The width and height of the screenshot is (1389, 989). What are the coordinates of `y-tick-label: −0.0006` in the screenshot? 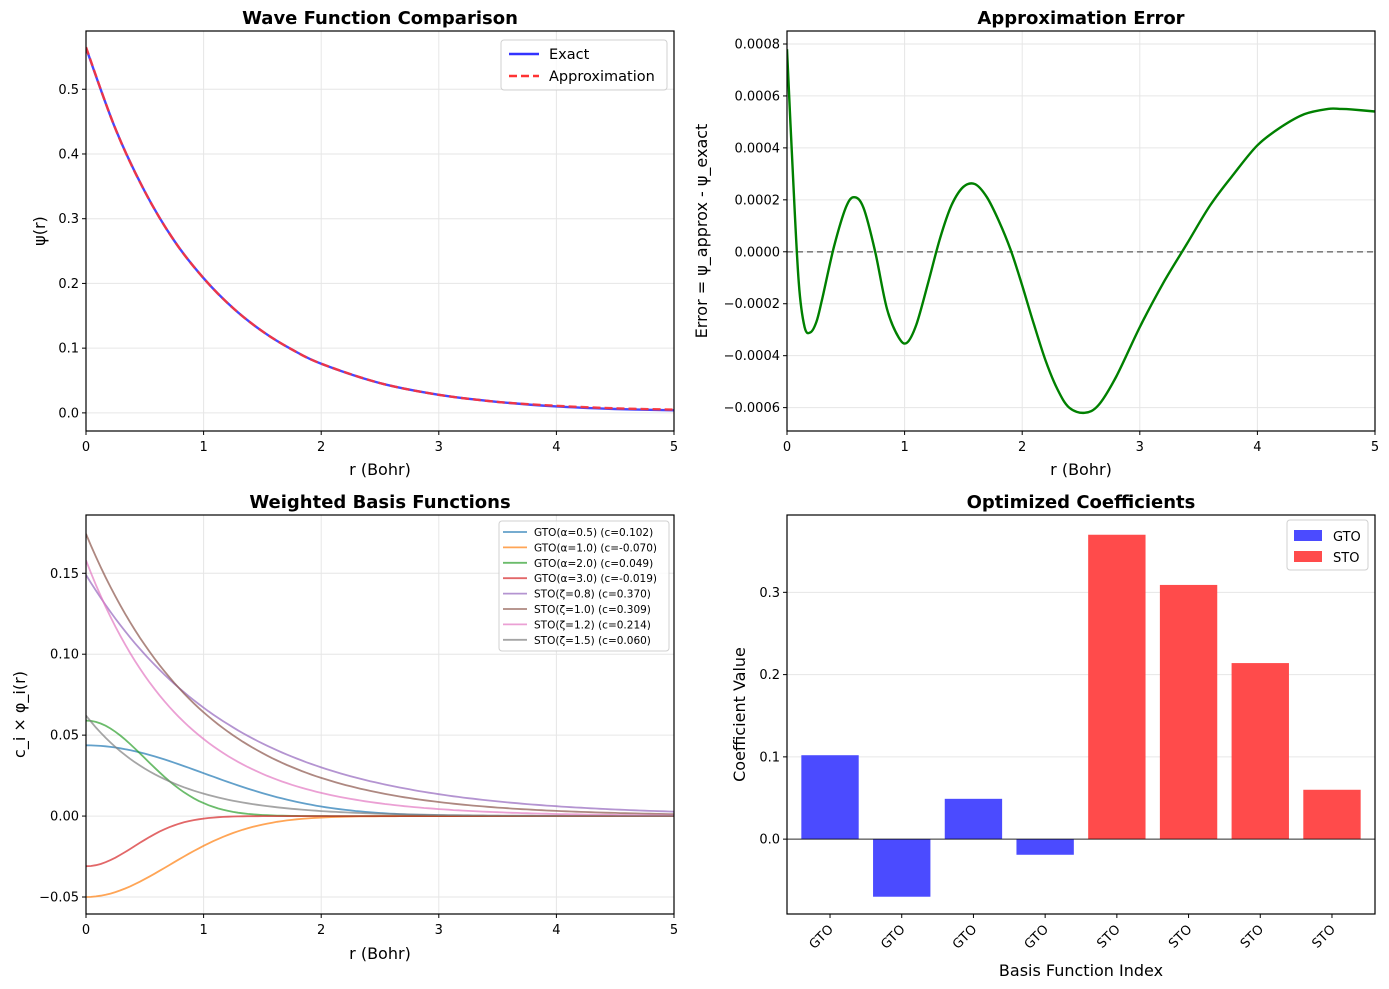 It's located at (752, 408).